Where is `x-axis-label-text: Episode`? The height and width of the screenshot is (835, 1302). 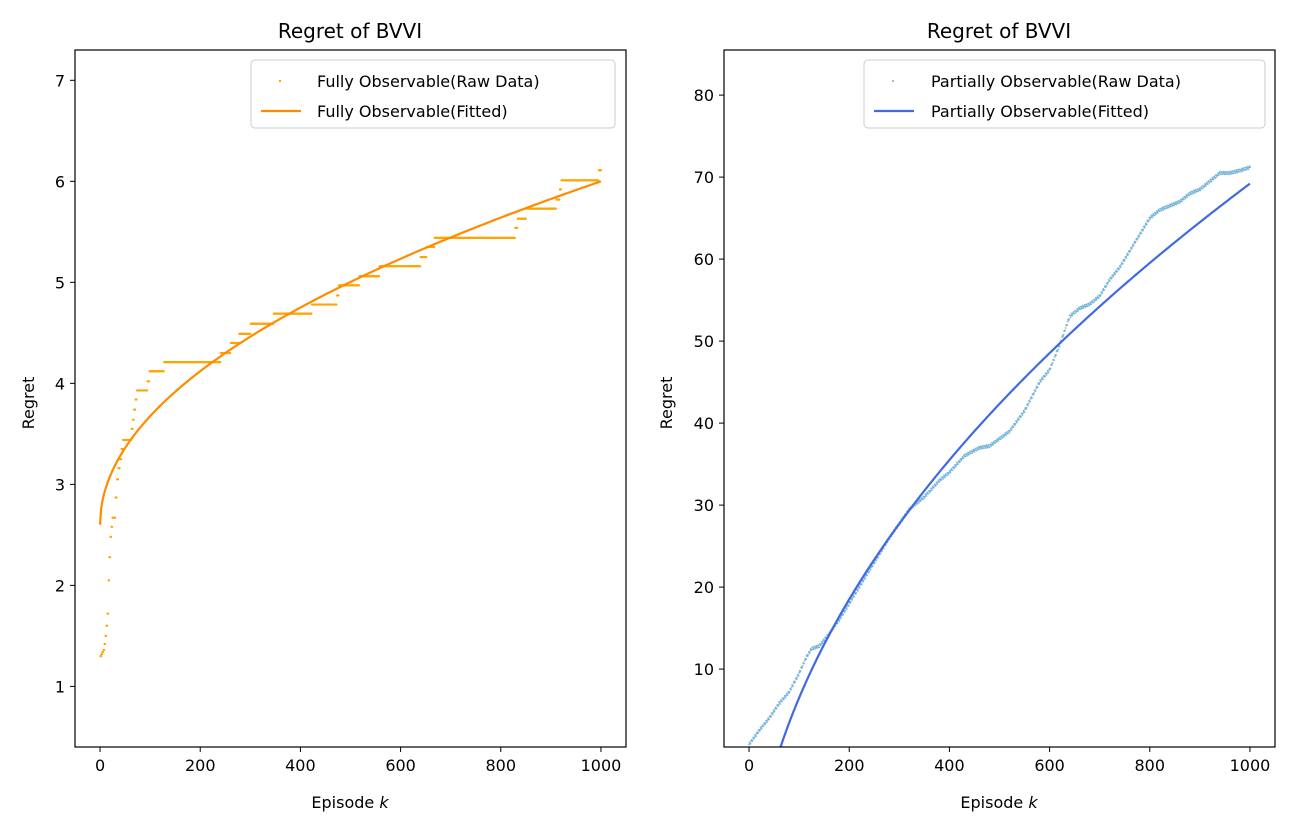 x-axis-label-text: Episode is located at coordinates (994, 802).